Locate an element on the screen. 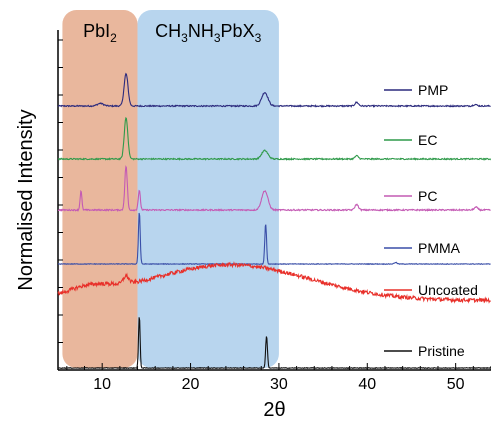  region-band is located at coordinates (100, 189).